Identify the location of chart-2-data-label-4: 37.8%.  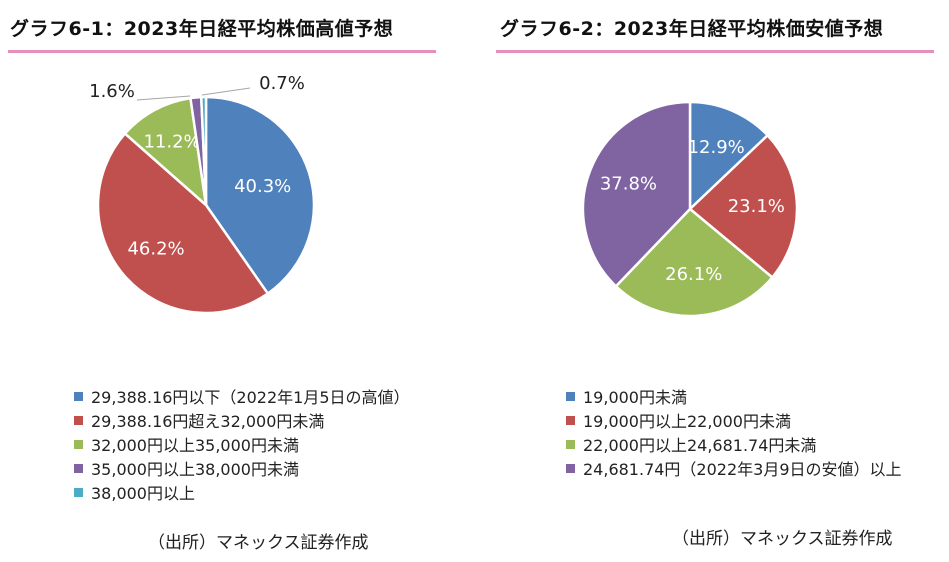
(628, 183).